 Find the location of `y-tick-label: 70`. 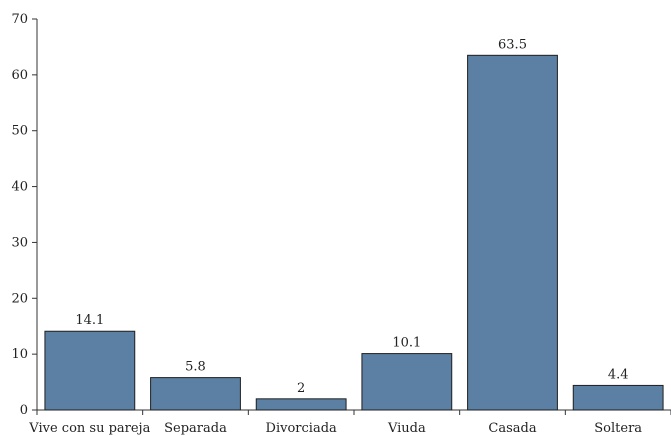

y-tick-label: 70 is located at coordinates (19, 19).